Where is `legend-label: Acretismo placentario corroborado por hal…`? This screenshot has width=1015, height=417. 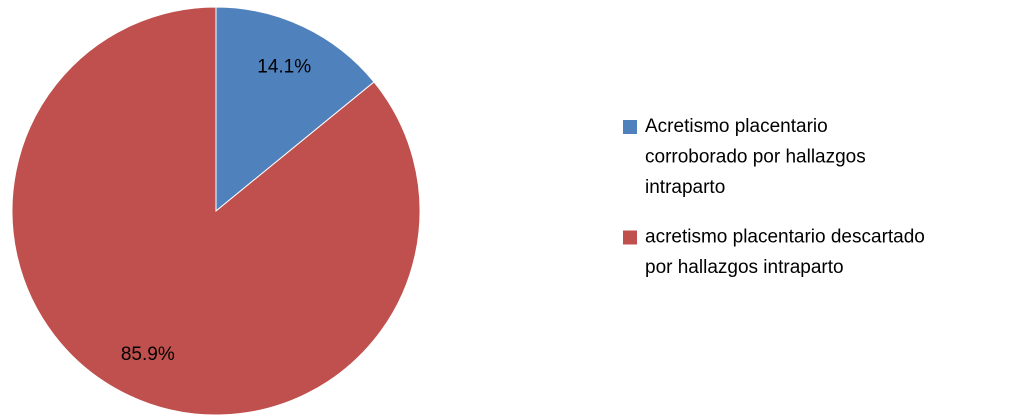
legend-label: Acretismo placentario corroborado por hal… is located at coordinates (755, 157).